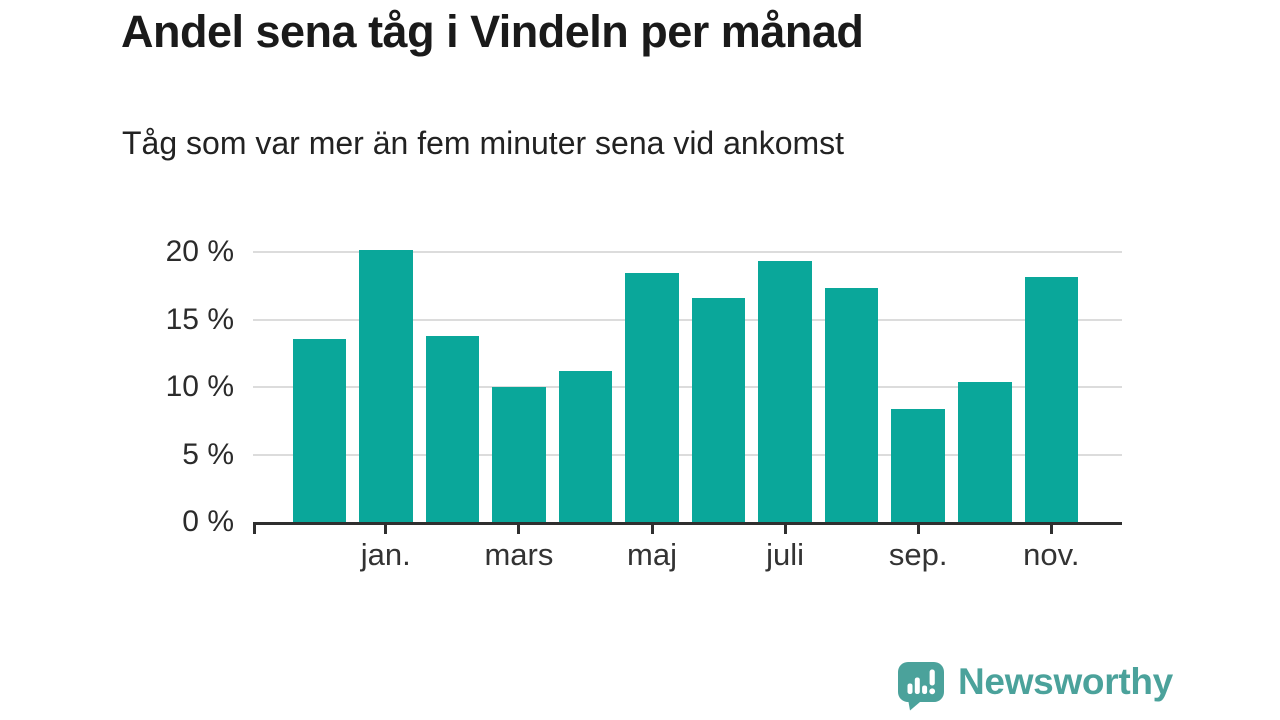 The width and height of the screenshot is (1280, 720). I want to click on speech-bubble-bar-chart-icon, so click(921, 686).